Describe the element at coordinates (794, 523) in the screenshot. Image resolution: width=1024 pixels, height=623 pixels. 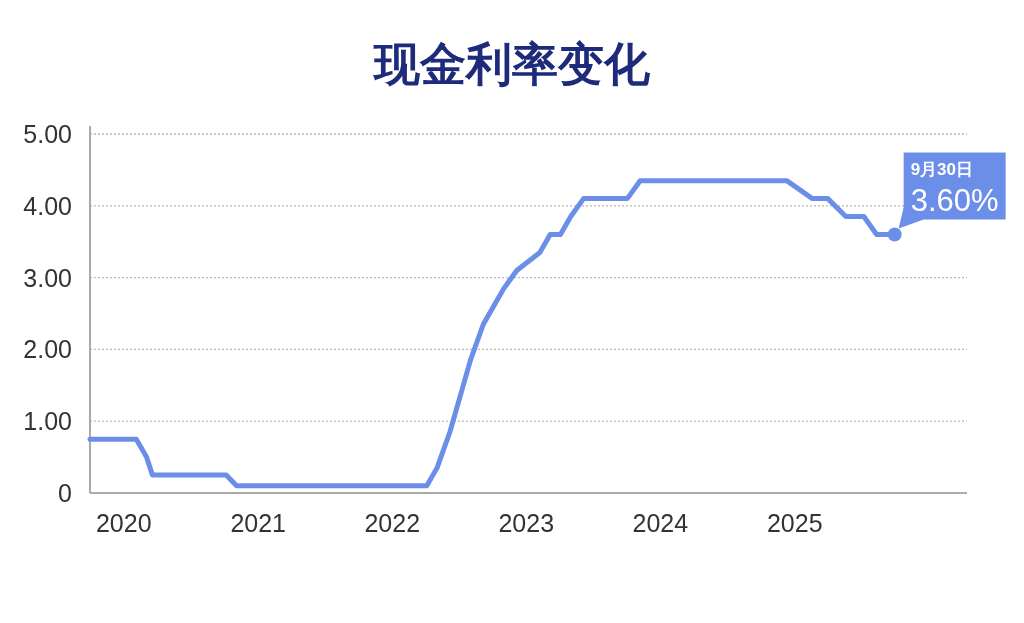
I see `x-tick-label: 2025` at that location.